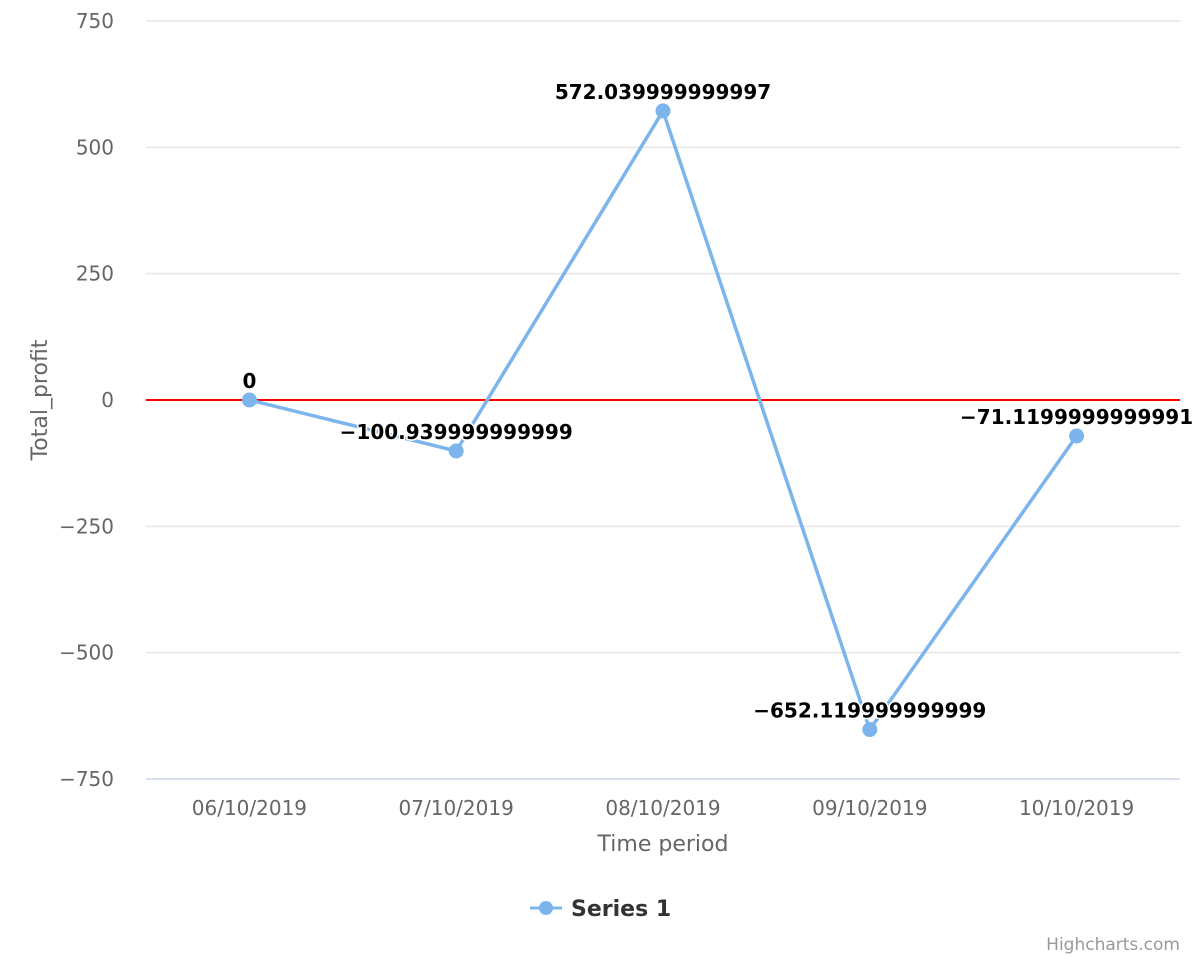 This screenshot has width=1200, height=960. What do you see at coordinates (869, 808) in the screenshot?
I see `x-tick-label: 09/10/2019` at bounding box center [869, 808].